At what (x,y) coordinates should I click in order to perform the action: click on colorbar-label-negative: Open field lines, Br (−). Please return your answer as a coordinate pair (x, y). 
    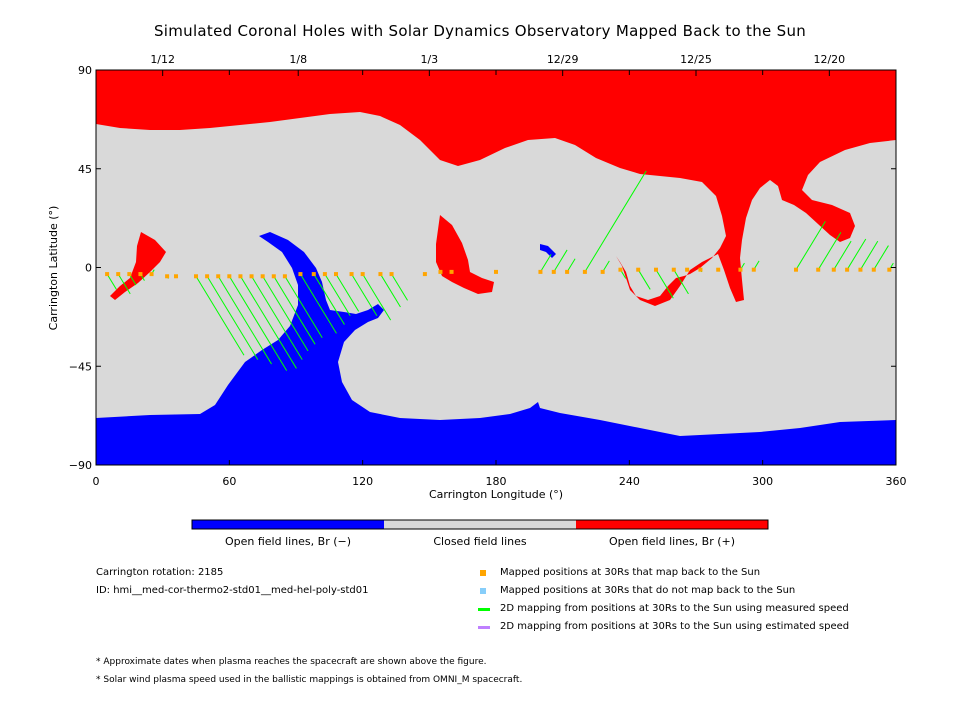
    Looking at the image, I should click on (288, 541).